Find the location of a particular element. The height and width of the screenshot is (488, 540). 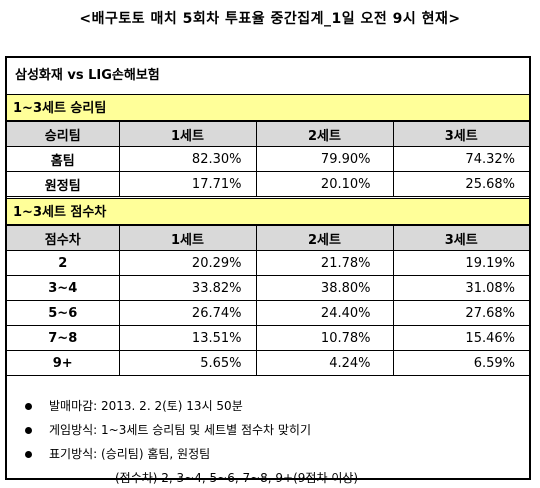

cell-value: 20.29% is located at coordinates (187, 263).